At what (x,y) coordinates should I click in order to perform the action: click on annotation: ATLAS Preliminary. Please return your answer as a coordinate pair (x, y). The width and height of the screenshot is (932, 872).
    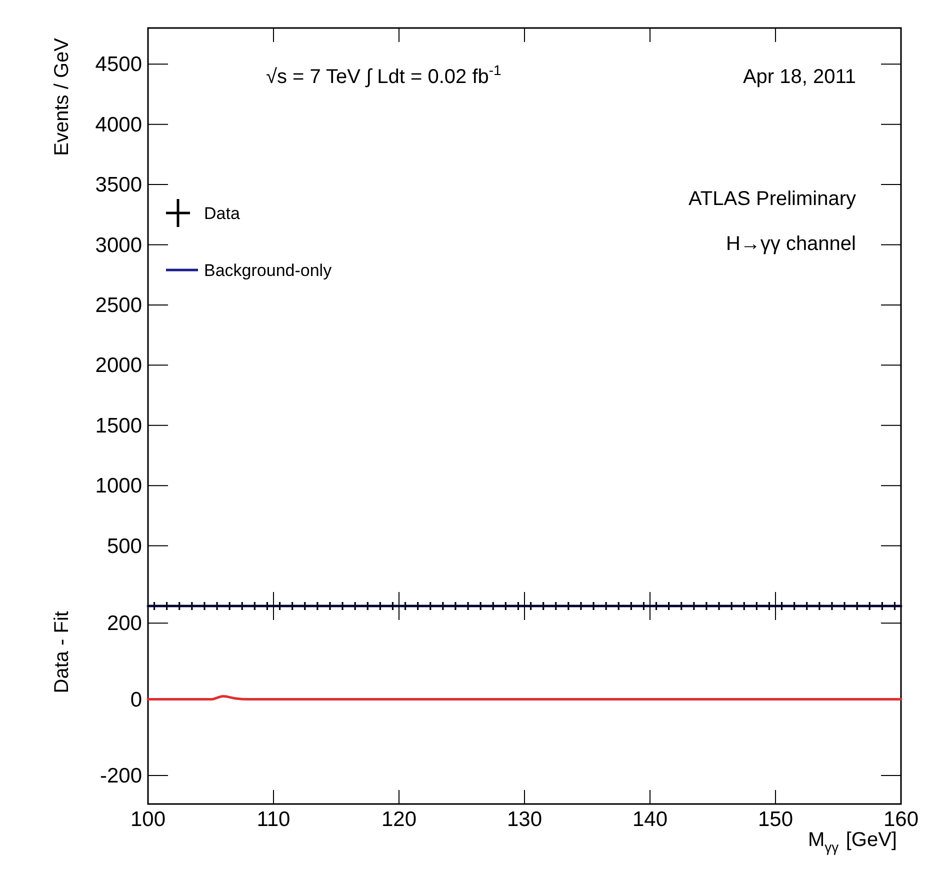
    Looking at the image, I should click on (772, 199).